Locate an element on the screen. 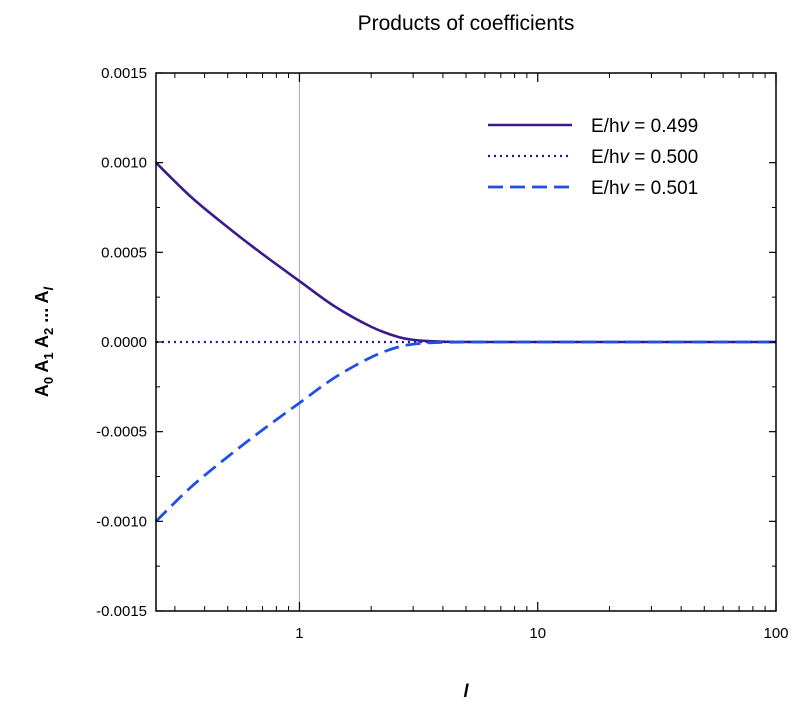  y-tick-label: -0.0015 is located at coordinates (121, 611).